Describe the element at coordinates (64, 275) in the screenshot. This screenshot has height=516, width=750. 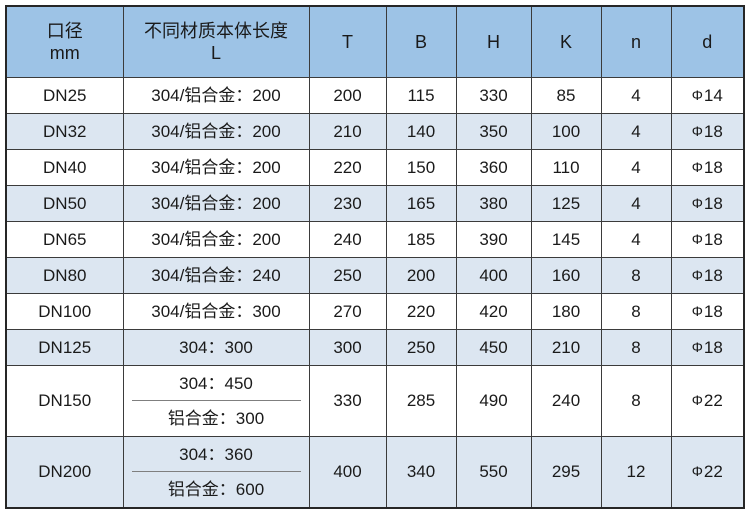
I see `cell-dn: DN80` at that location.